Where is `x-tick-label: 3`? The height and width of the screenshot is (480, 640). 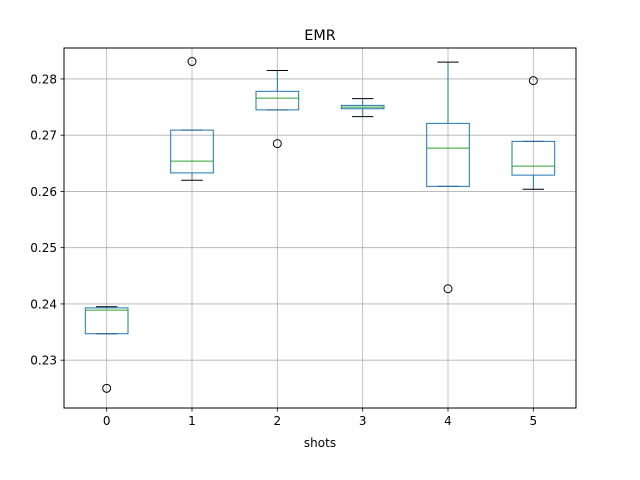
x-tick-label: 3 is located at coordinates (363, 421).